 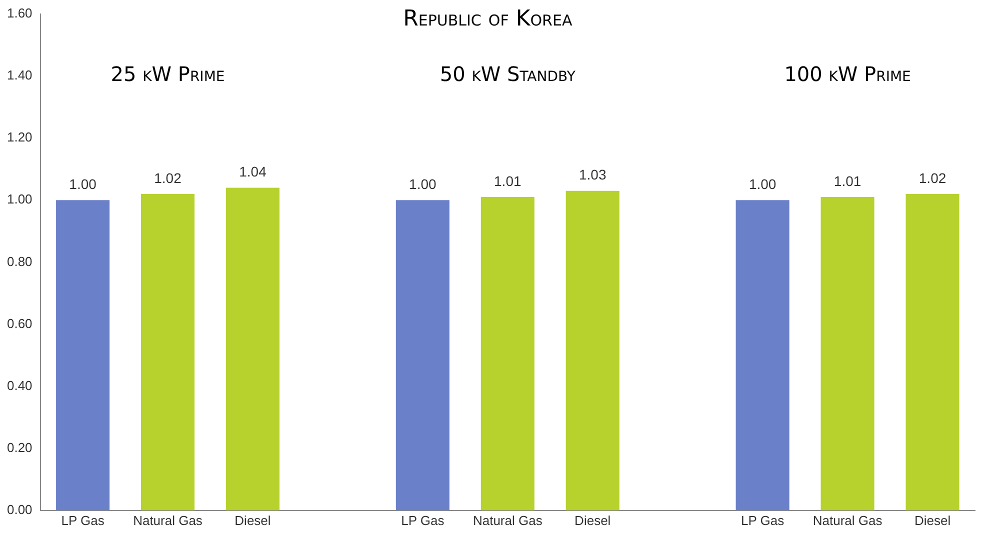 What do you see at coordinates (19, 509) in the screenshot?
I see `y-tick-label: 0.00` at bounding box center [19, 509].